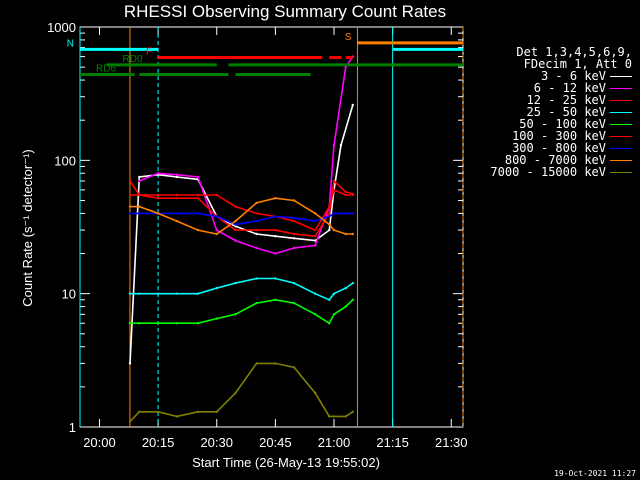 The width and height of the screenshot is (640, 480). What do you see at coordinates (106, 69) in the screenshot?
I see `flag-bar-label: RD6` at bounding box center [106, 69].